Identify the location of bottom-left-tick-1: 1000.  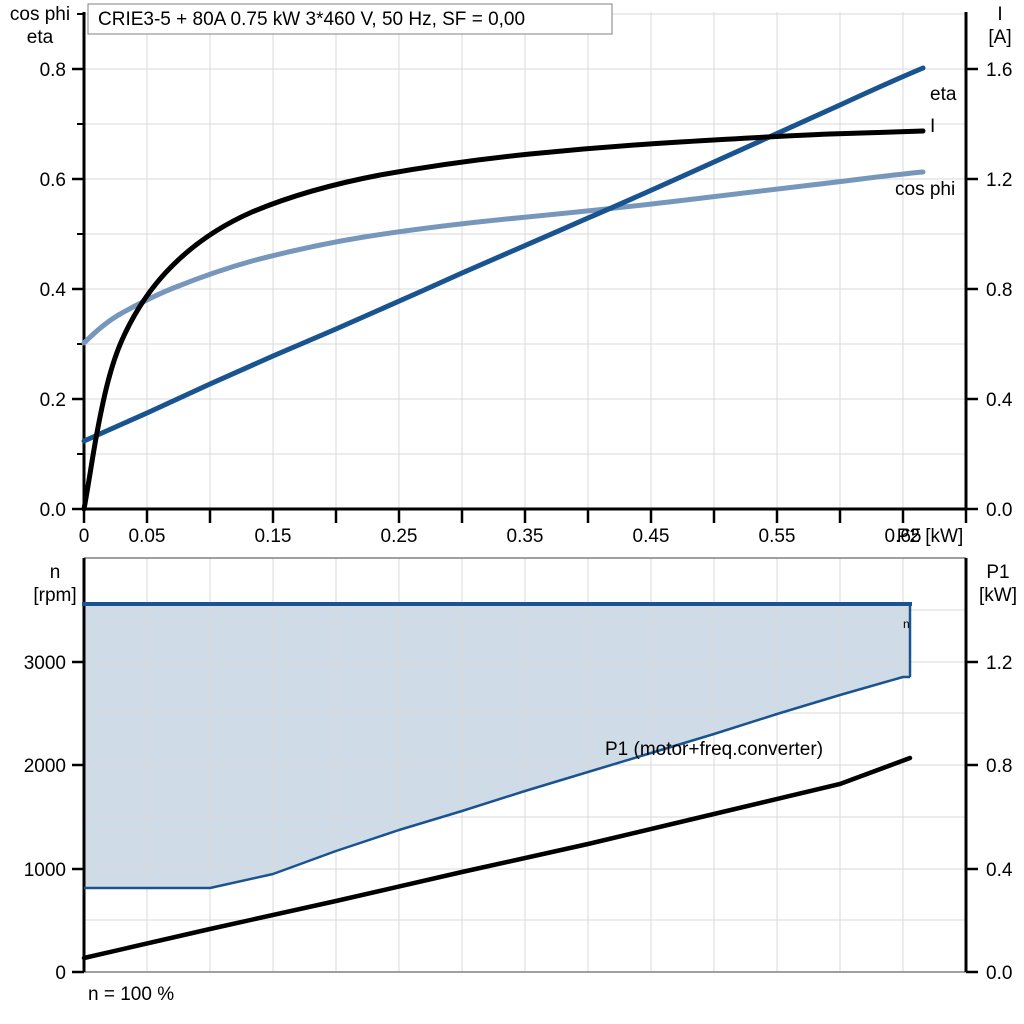
(45, 870).